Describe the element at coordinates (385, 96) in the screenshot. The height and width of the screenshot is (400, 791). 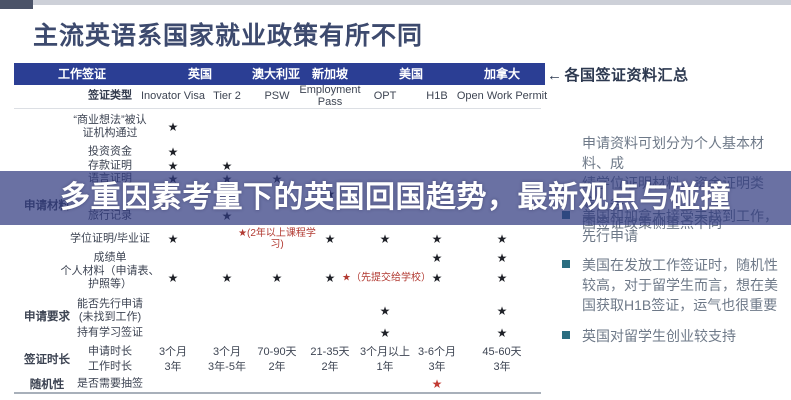
I see `cell-value: OPT` at that location.